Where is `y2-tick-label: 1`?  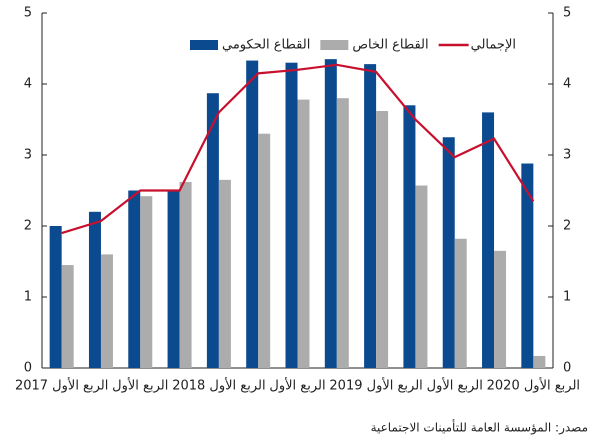 y2-tick-label: 1 is located at coordinates (567, 297).